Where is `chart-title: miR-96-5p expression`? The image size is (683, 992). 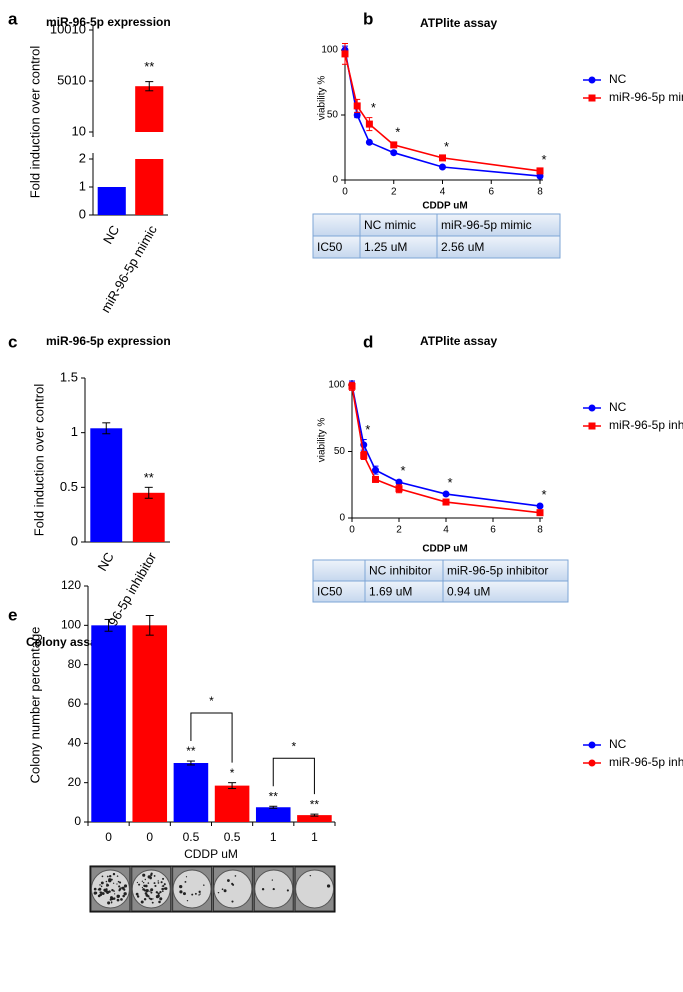 chart-title: miR-96-5p expression is located at coordinates (108, 341).